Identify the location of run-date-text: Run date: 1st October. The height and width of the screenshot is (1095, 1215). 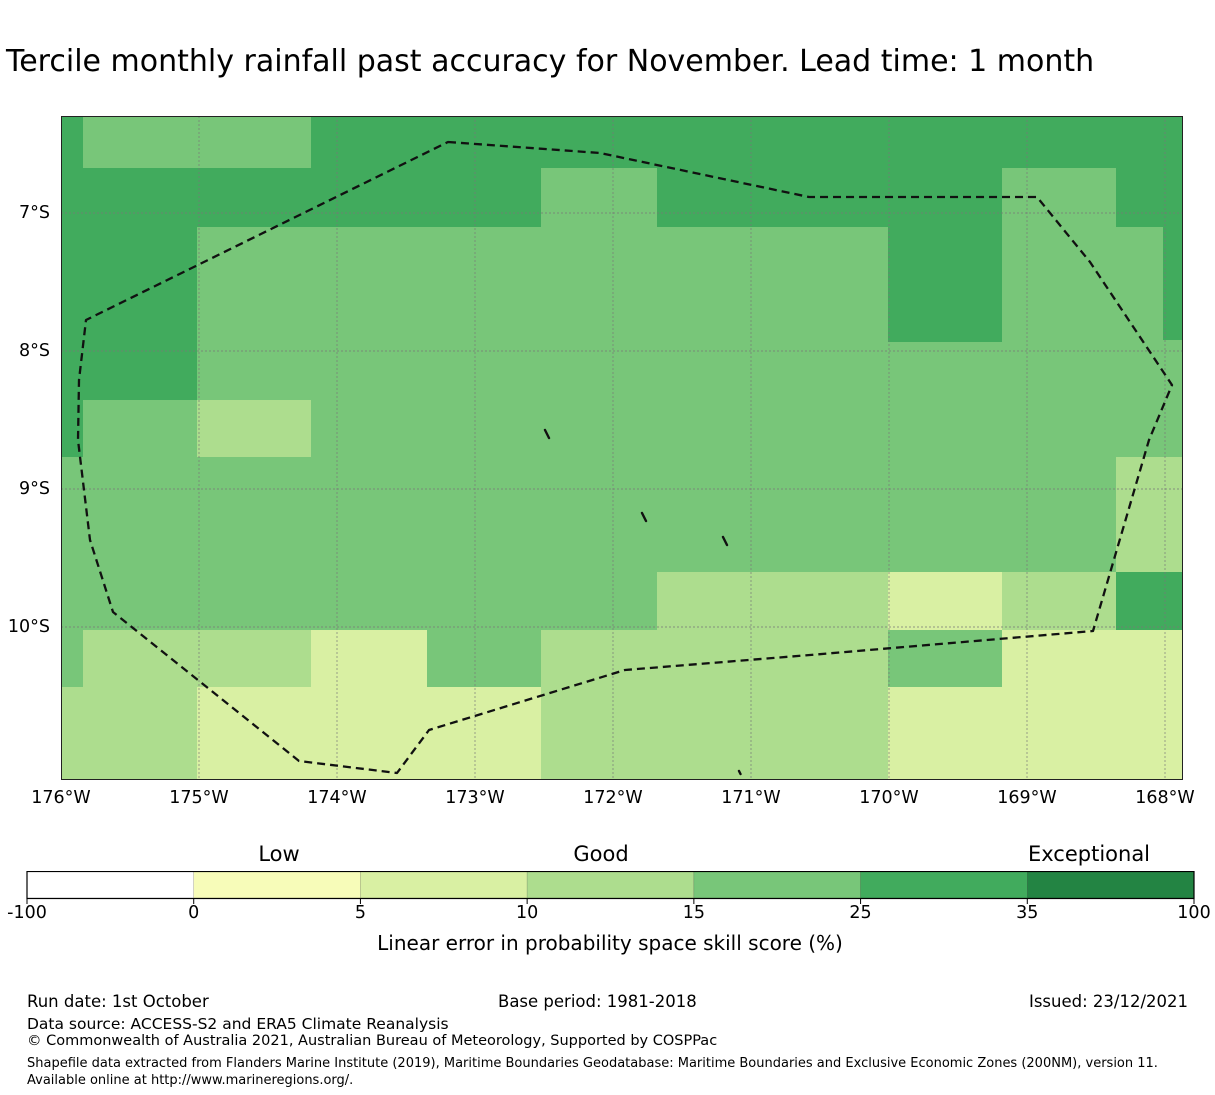
(118, 1001).